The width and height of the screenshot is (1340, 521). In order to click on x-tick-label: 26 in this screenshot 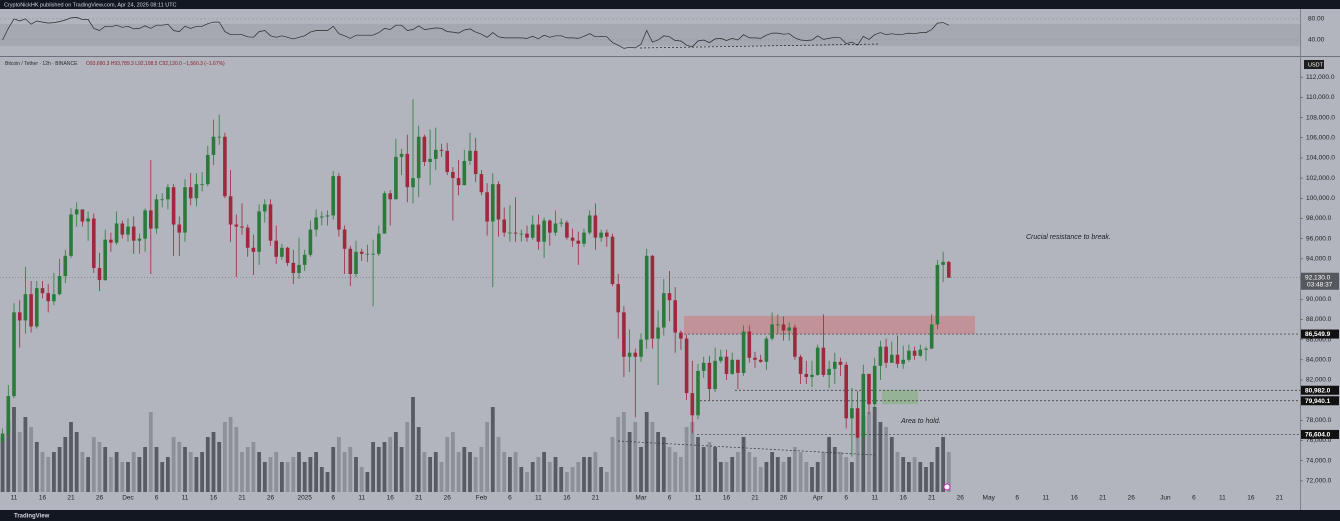, I will do `click(961, 498)`.